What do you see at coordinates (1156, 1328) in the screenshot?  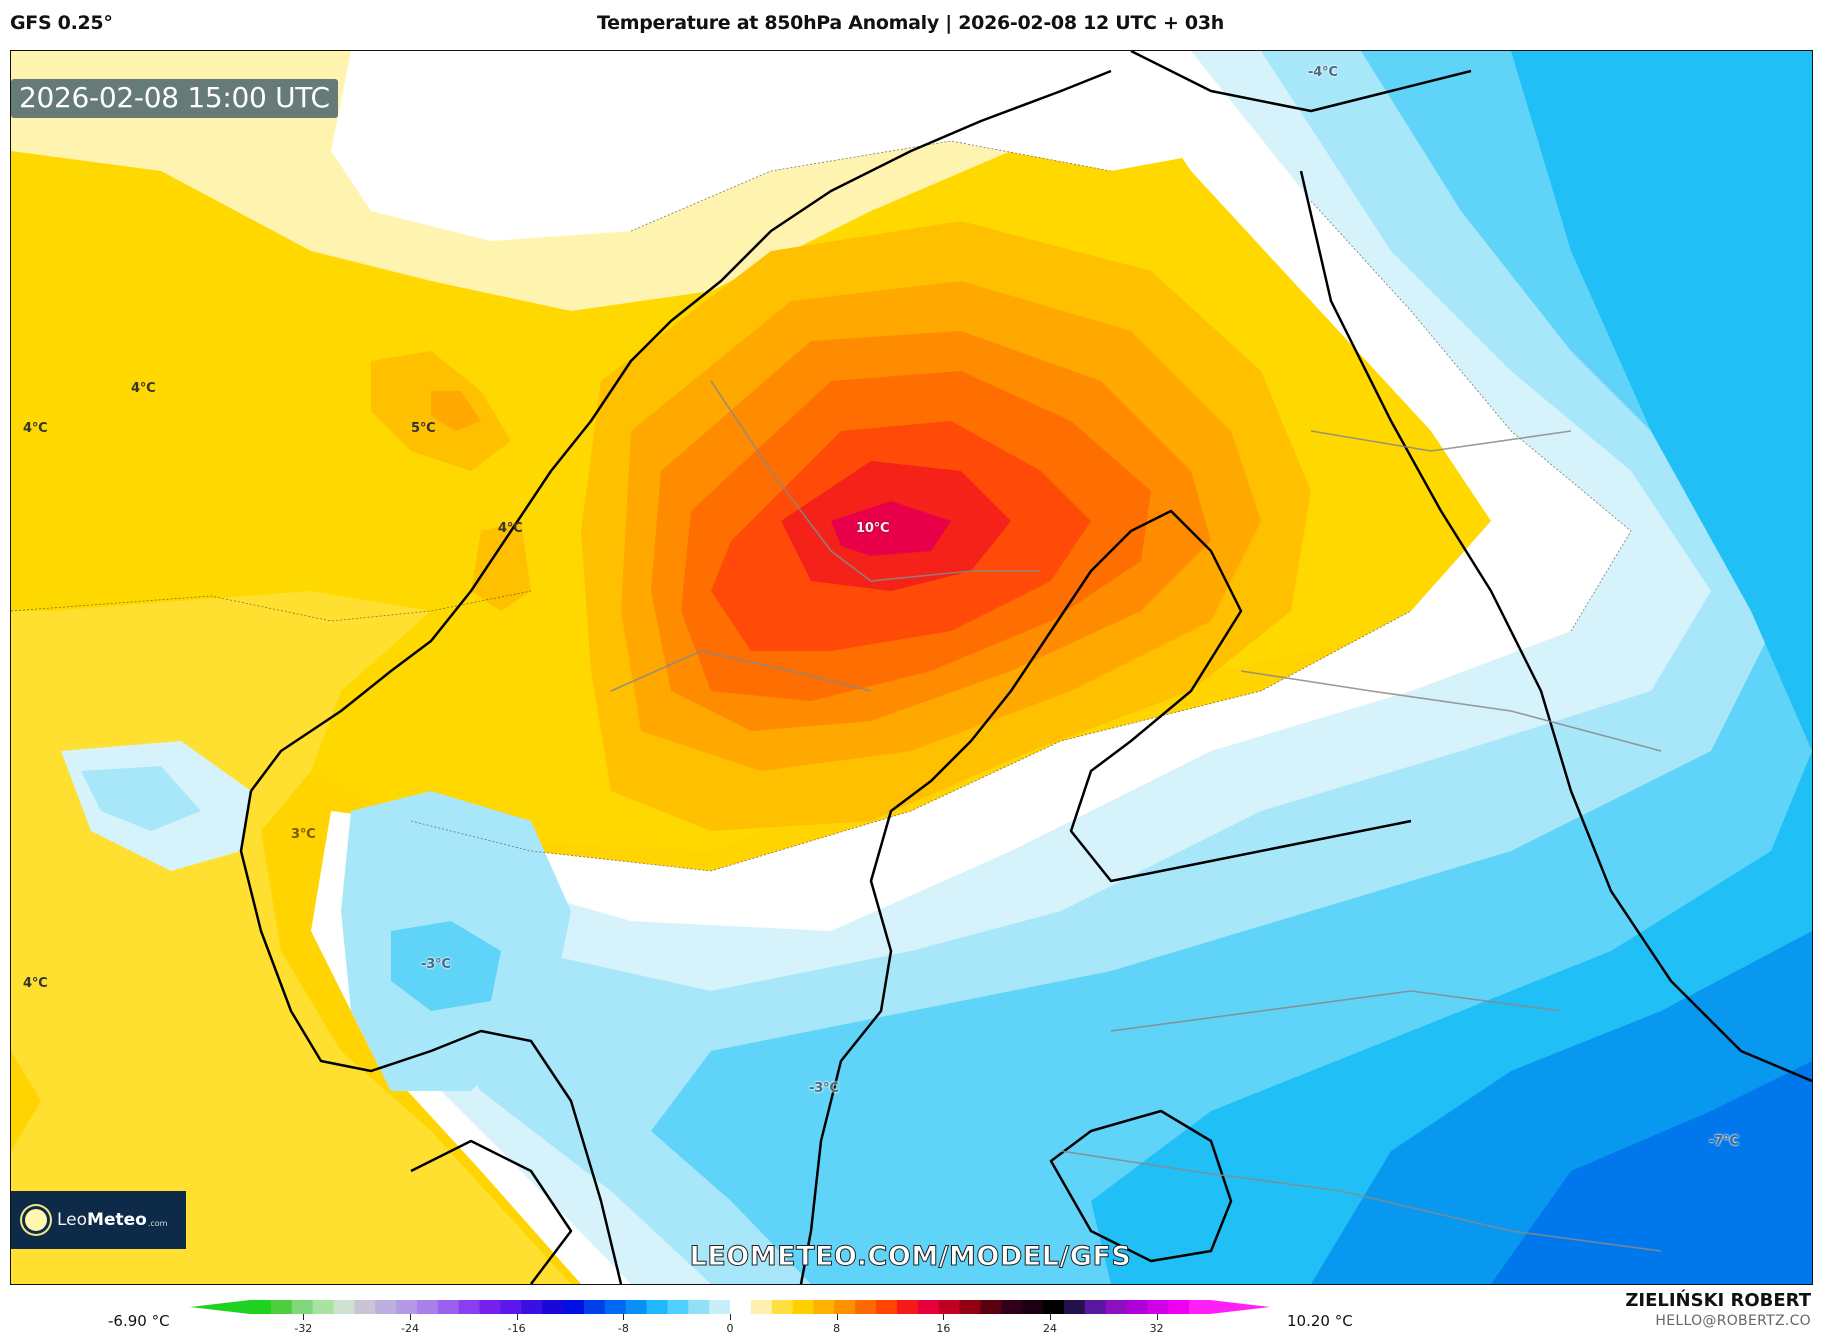 I see `tick-label: 32` at bounding box center [1156, 1328].